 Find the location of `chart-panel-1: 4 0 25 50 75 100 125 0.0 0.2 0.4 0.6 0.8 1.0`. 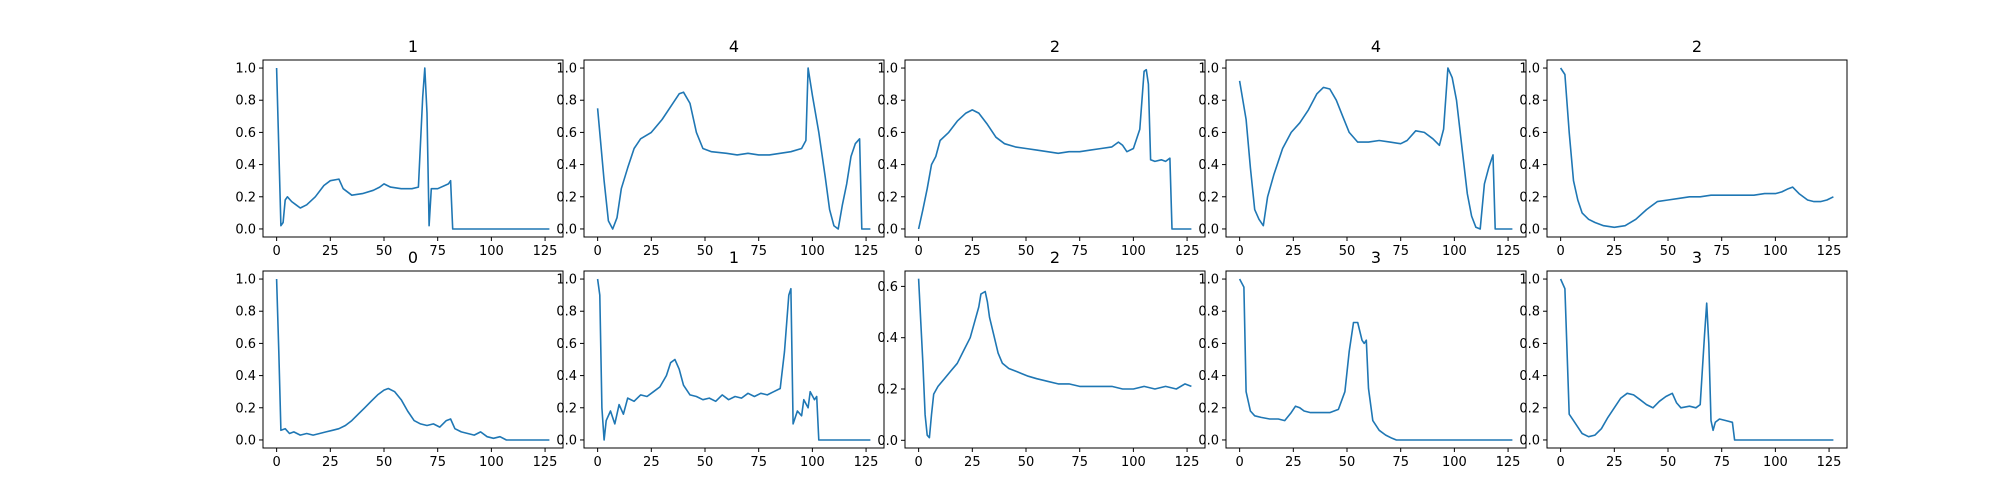

chart-panel-1: 4 0 25 50 75 100 125 0.0 0.2 0.4 0.6 0.8 1.0 is located at coordinates (720, 148).